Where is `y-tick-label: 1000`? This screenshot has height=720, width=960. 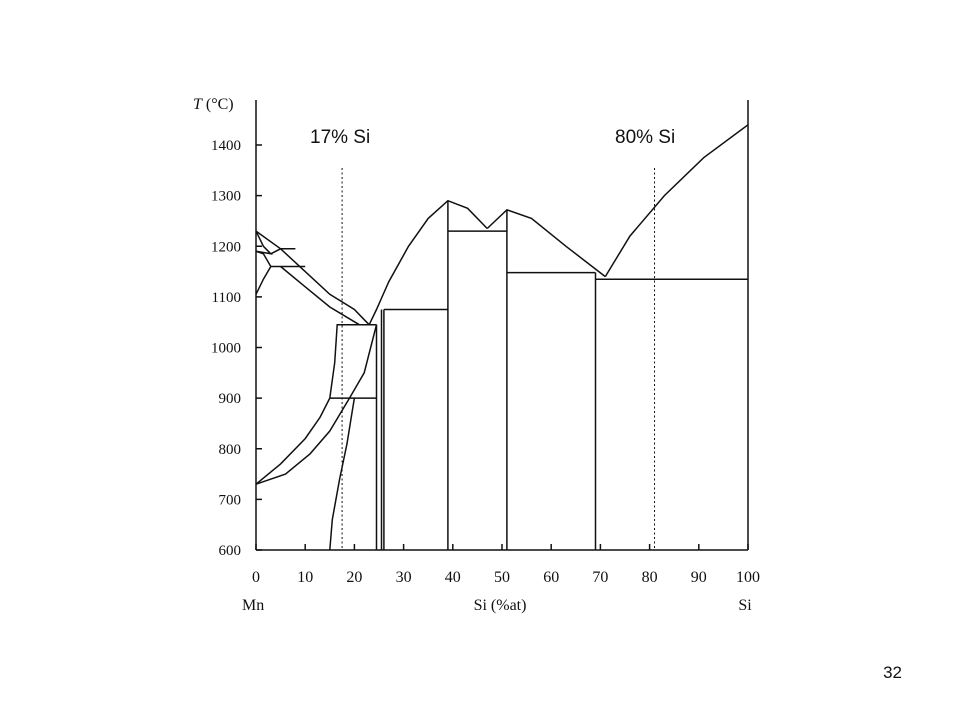 y-tick-label: 1000 is located at coordinates (226, 349).